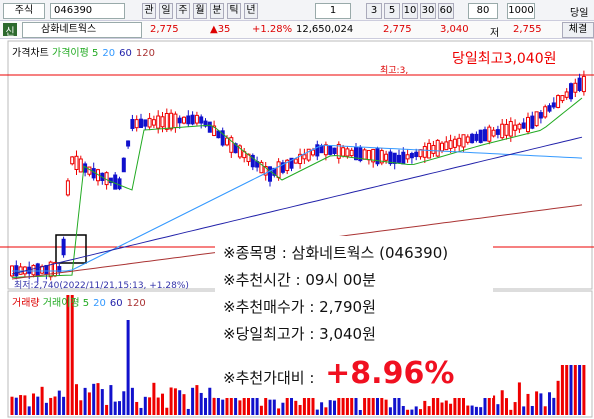 The height and width of the screenshot is (419, 594). Describe the element at coordinates (446, 11) in the screenshot. I see `button: 60` at that location.